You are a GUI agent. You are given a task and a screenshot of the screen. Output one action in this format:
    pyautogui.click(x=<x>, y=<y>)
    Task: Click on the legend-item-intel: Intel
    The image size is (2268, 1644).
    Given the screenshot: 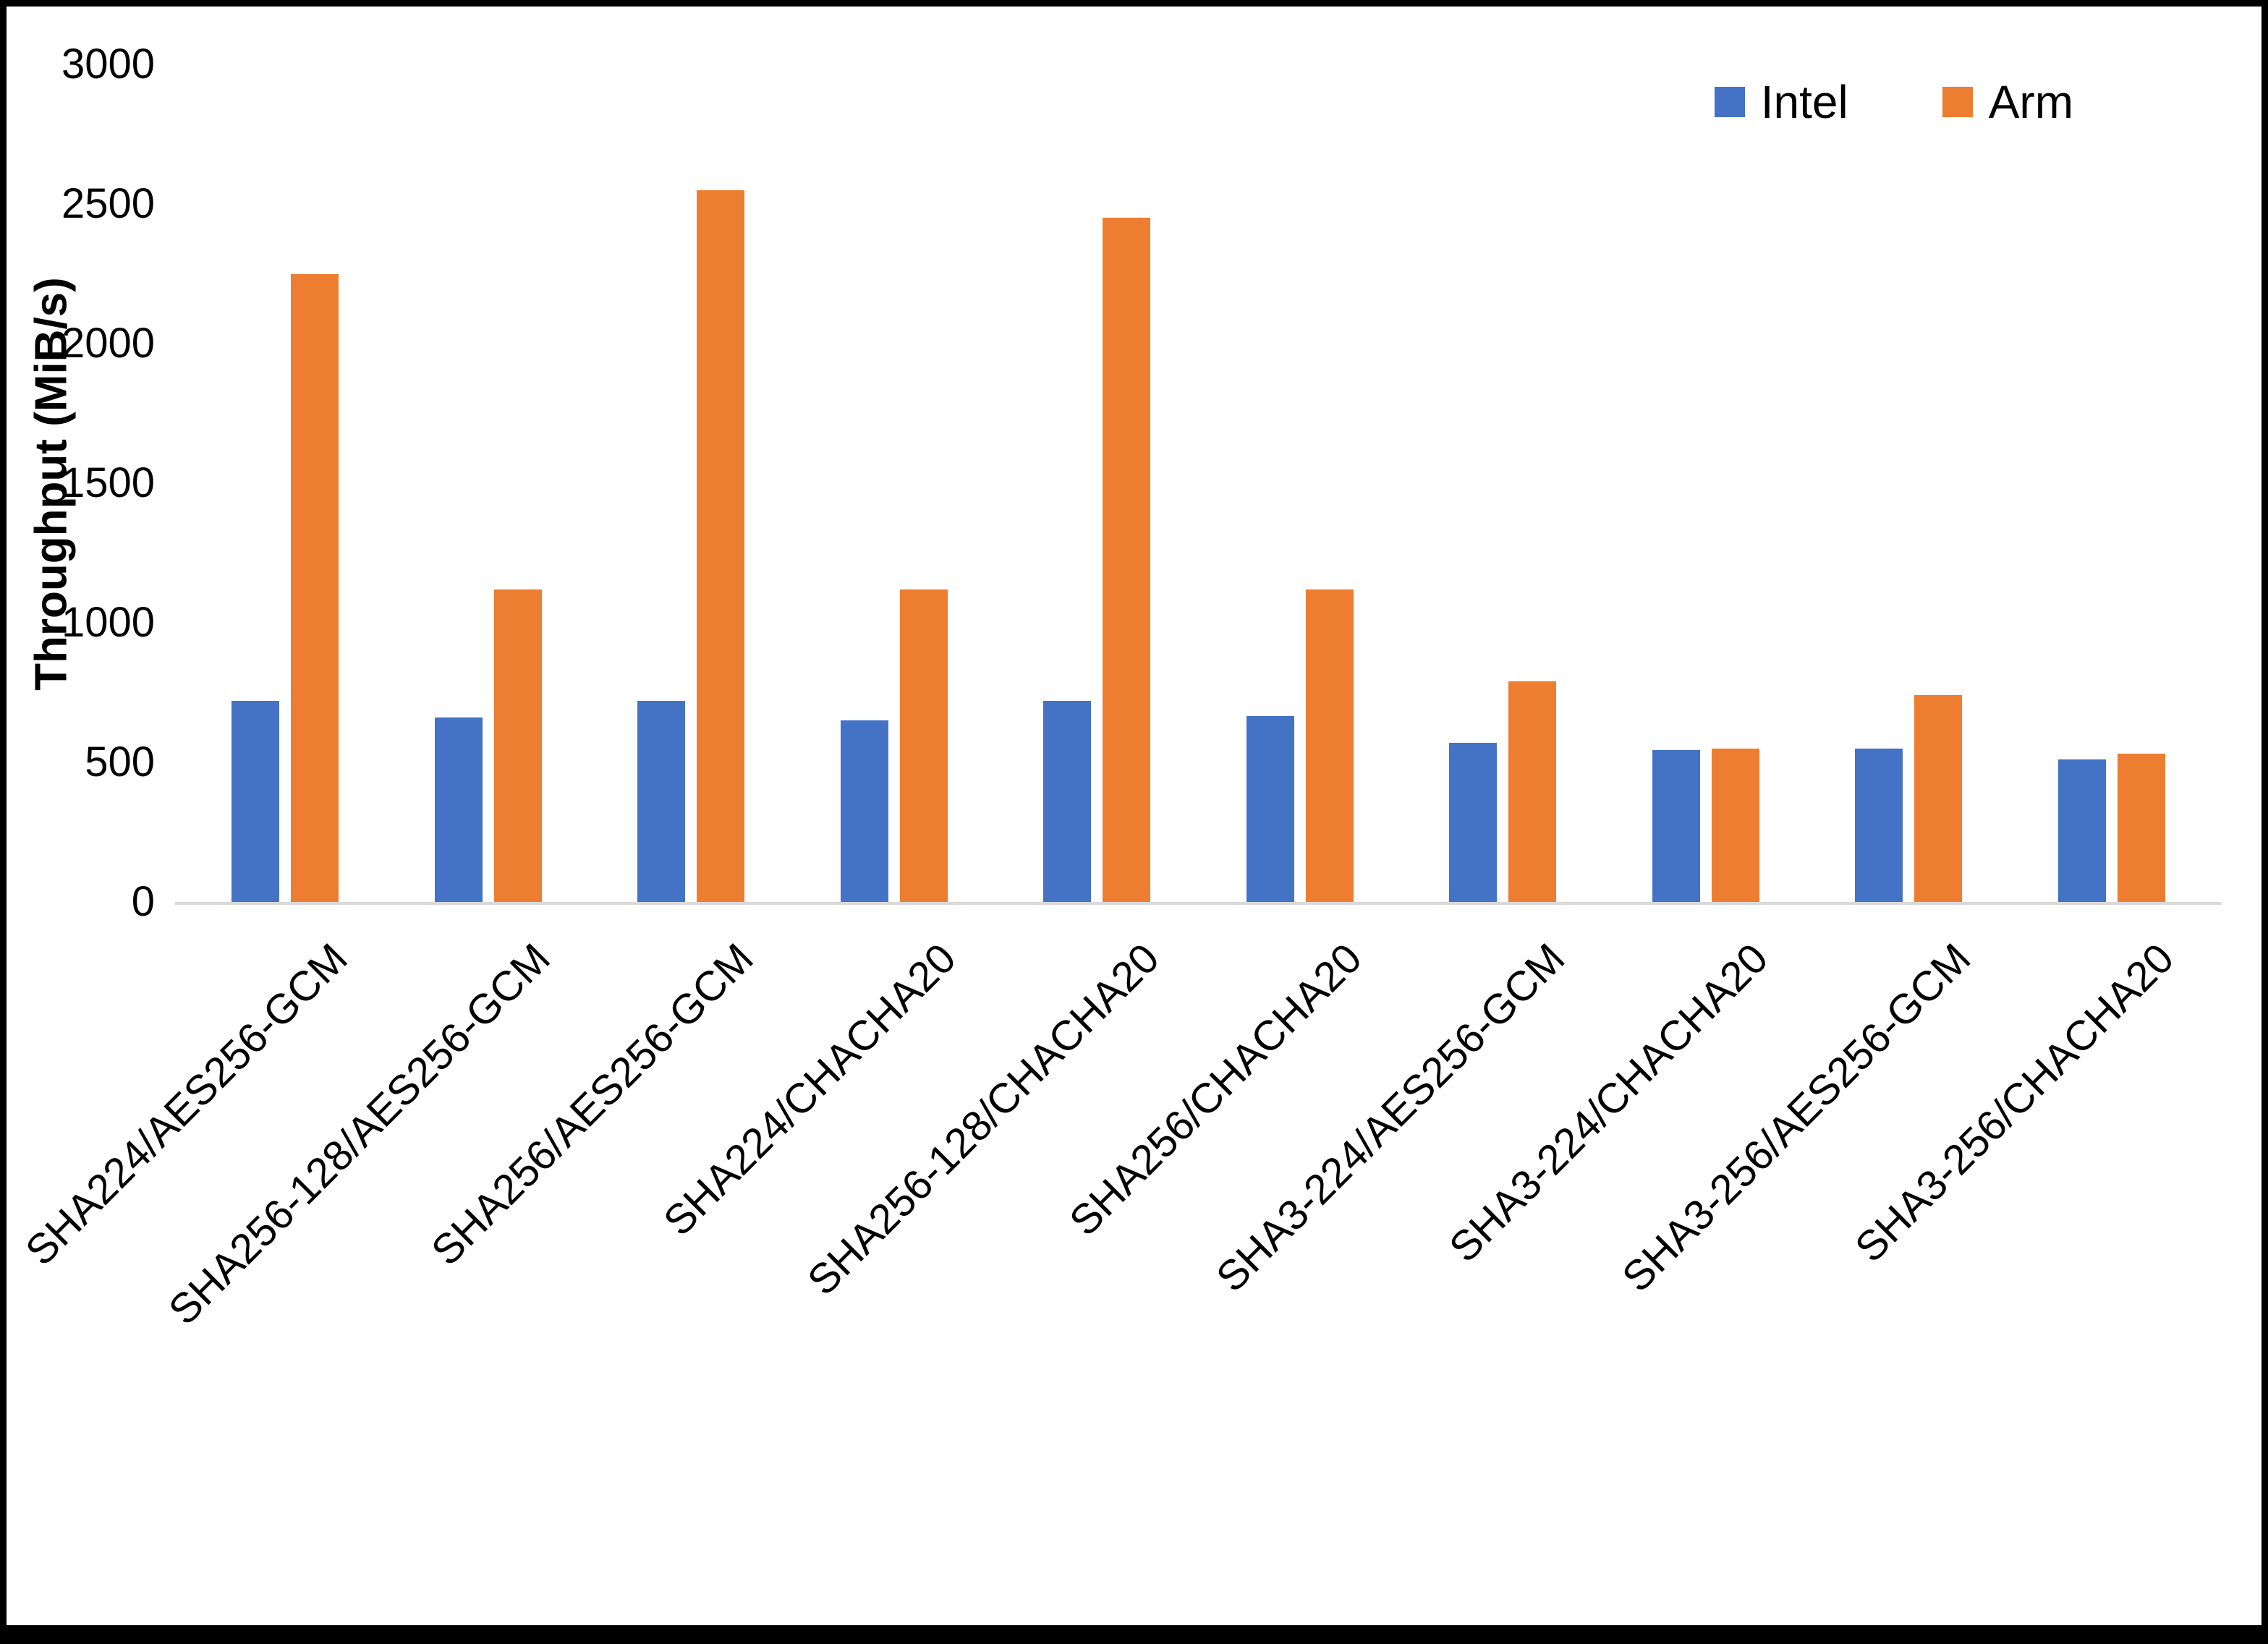 What is the action you would take?
    pyautogui.click(x=1781, y=102)
    